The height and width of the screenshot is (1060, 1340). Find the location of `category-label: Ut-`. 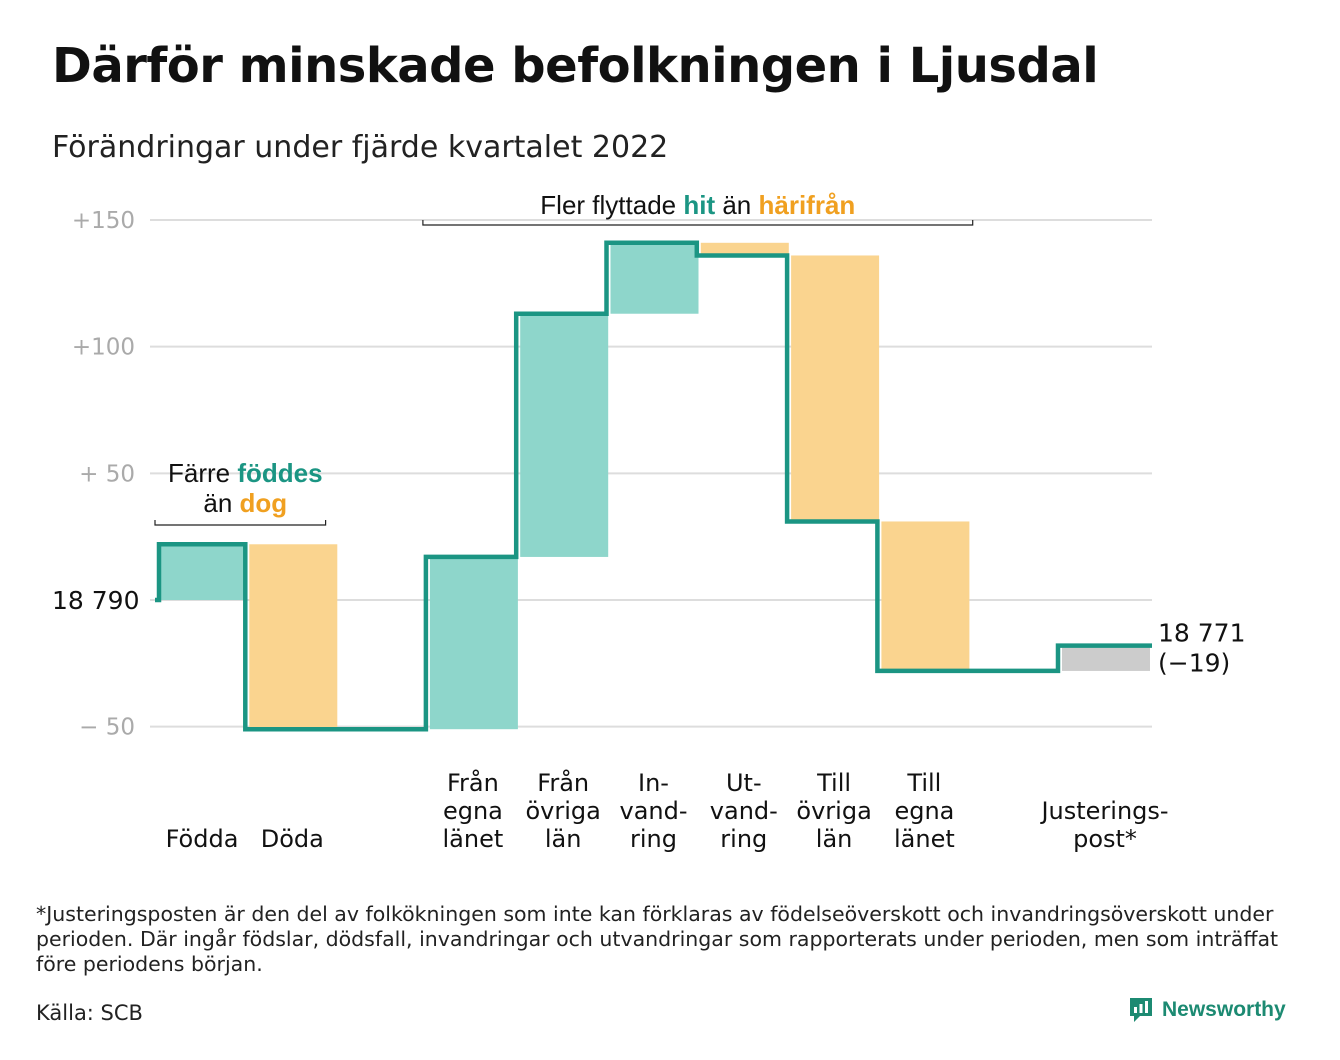

category-label: Ut- is located at coordinates (744, 783).